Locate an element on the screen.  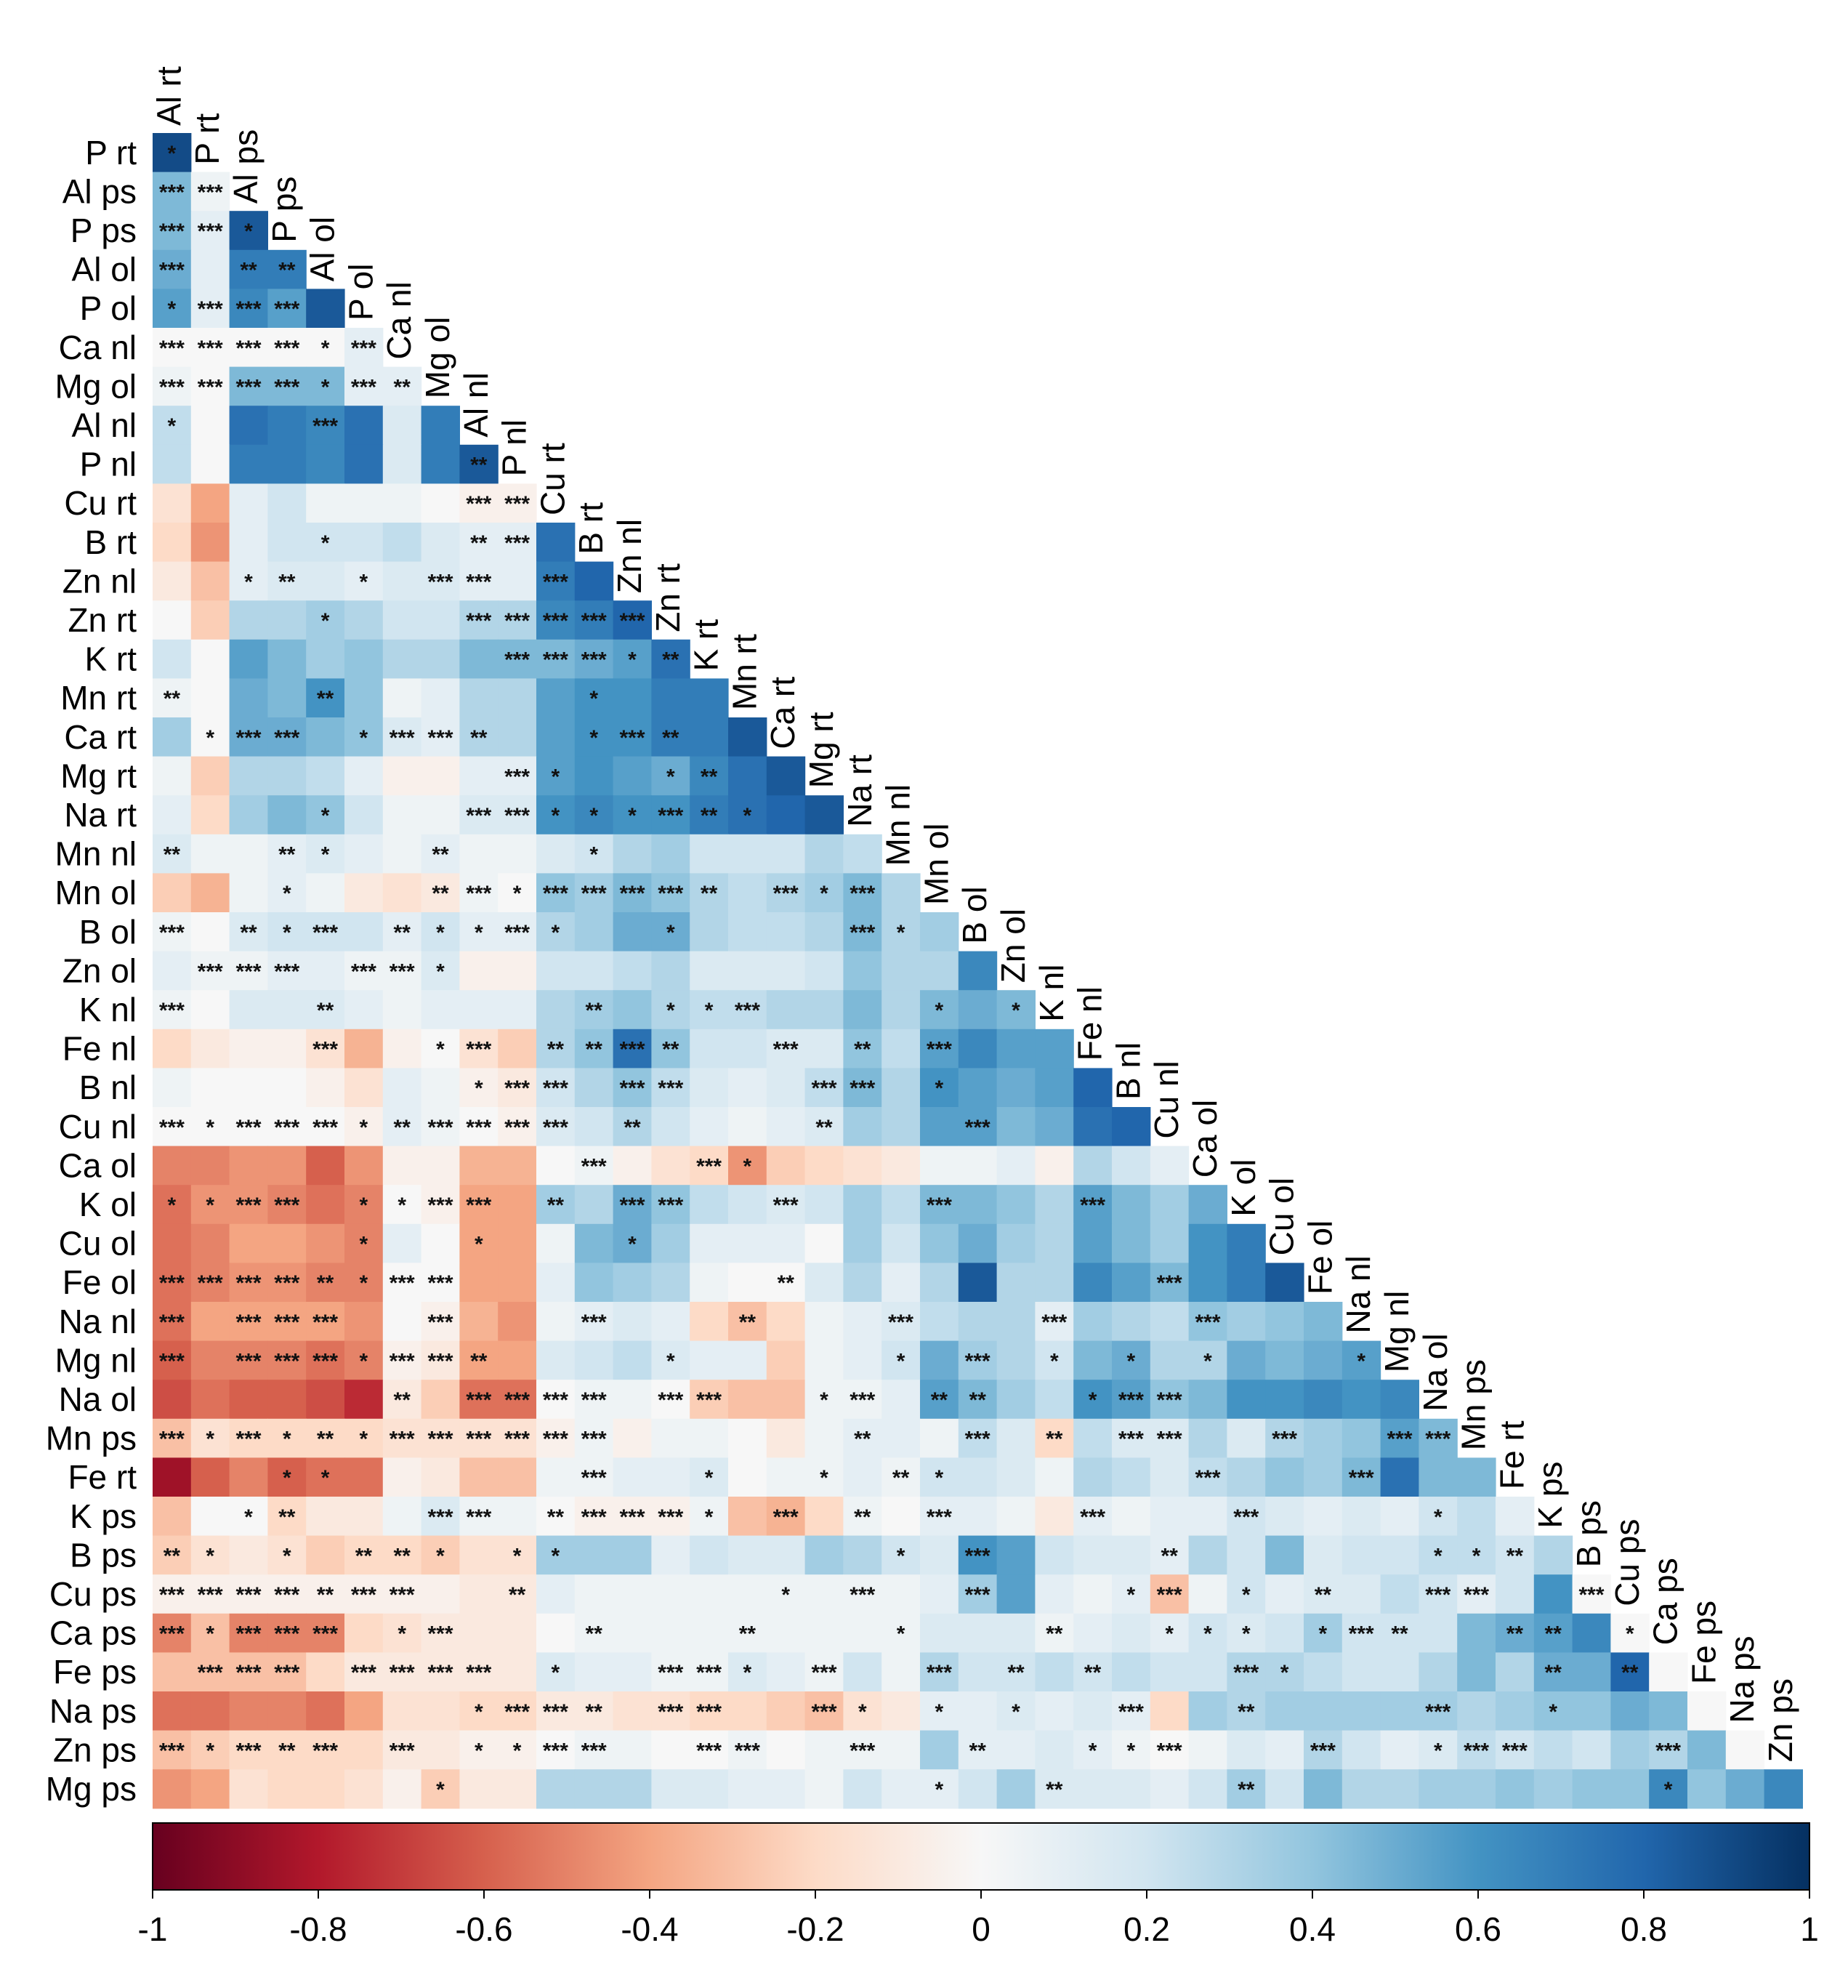
column-label: Mn rt is located at coordinates (744, 672).